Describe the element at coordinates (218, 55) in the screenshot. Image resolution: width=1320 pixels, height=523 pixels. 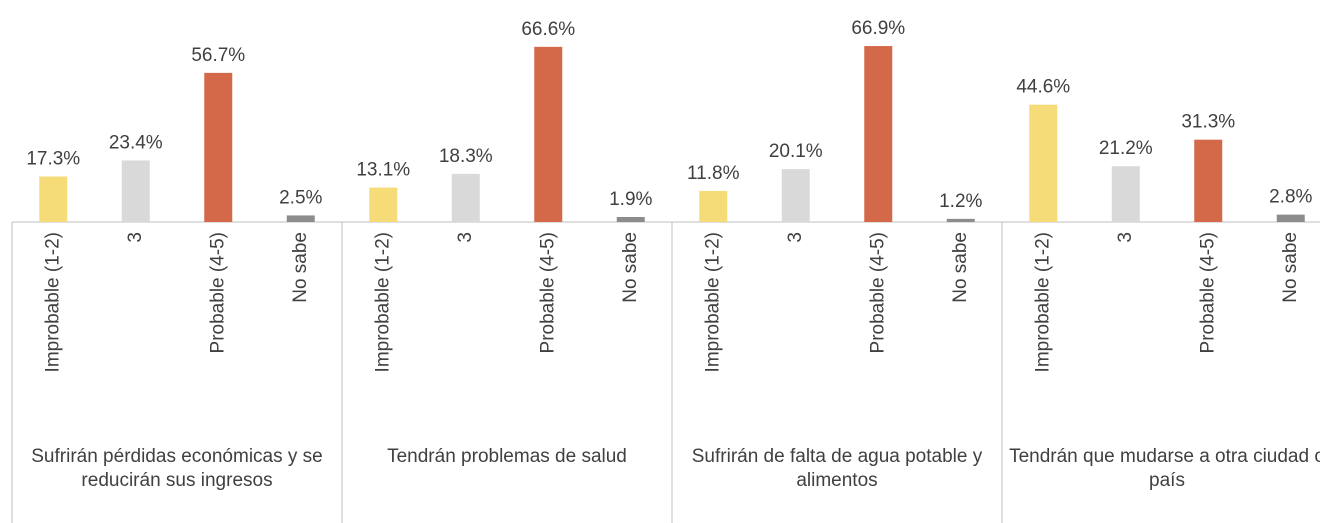
I see `value-label: 56.7%` at that location.